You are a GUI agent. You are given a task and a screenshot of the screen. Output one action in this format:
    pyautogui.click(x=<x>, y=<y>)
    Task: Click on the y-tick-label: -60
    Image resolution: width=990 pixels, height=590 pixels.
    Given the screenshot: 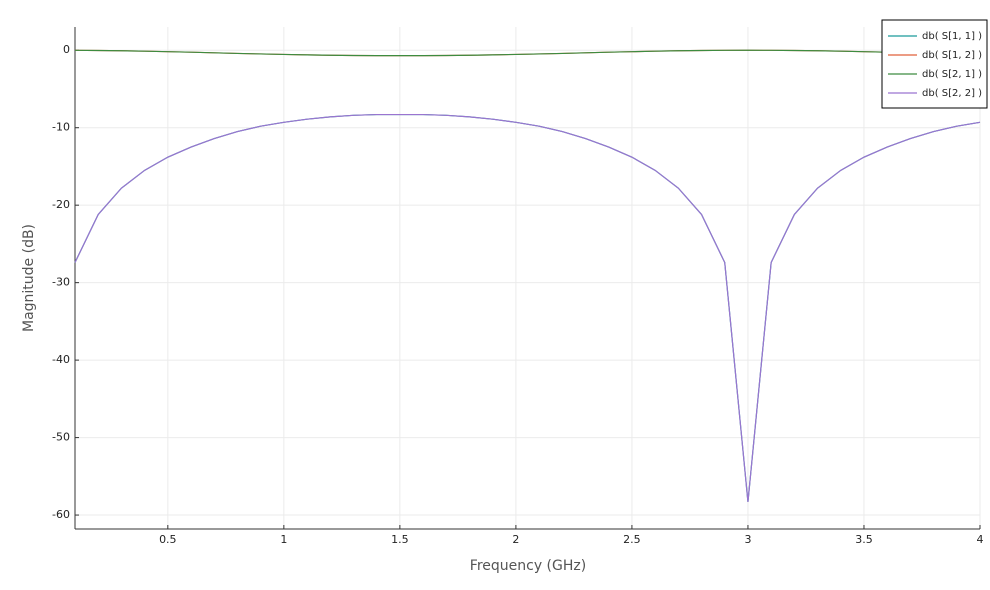 What is the action you would take?
    pyautogui.click(x=61, y=514)
    